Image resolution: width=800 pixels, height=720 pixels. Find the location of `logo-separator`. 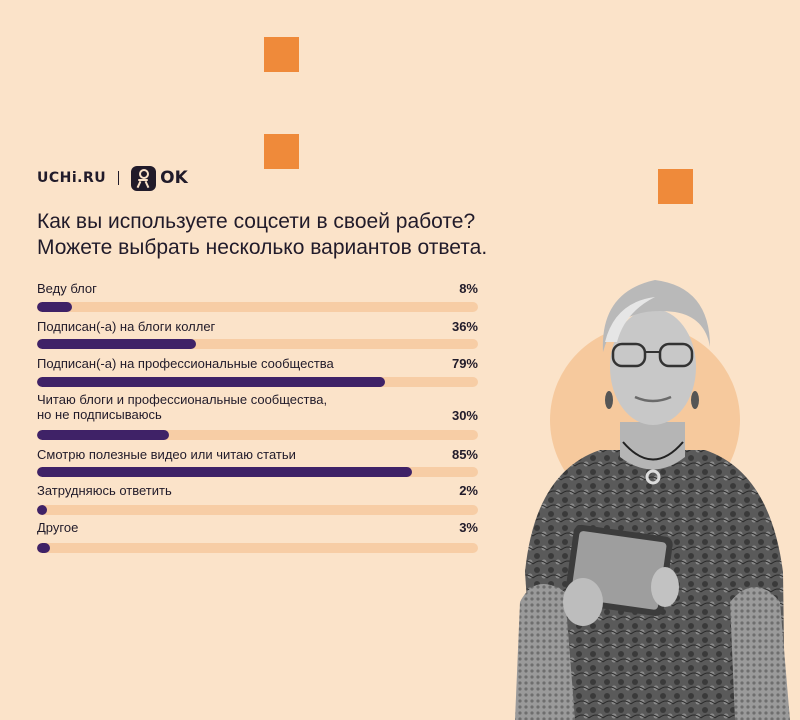

logo-separator is located at coordinates (119, 178).